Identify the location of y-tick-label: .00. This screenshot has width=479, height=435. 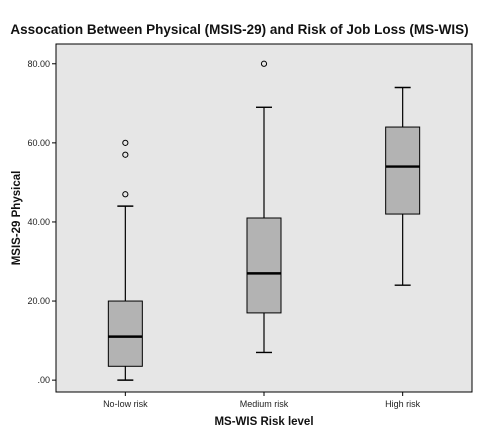
(43, 380).